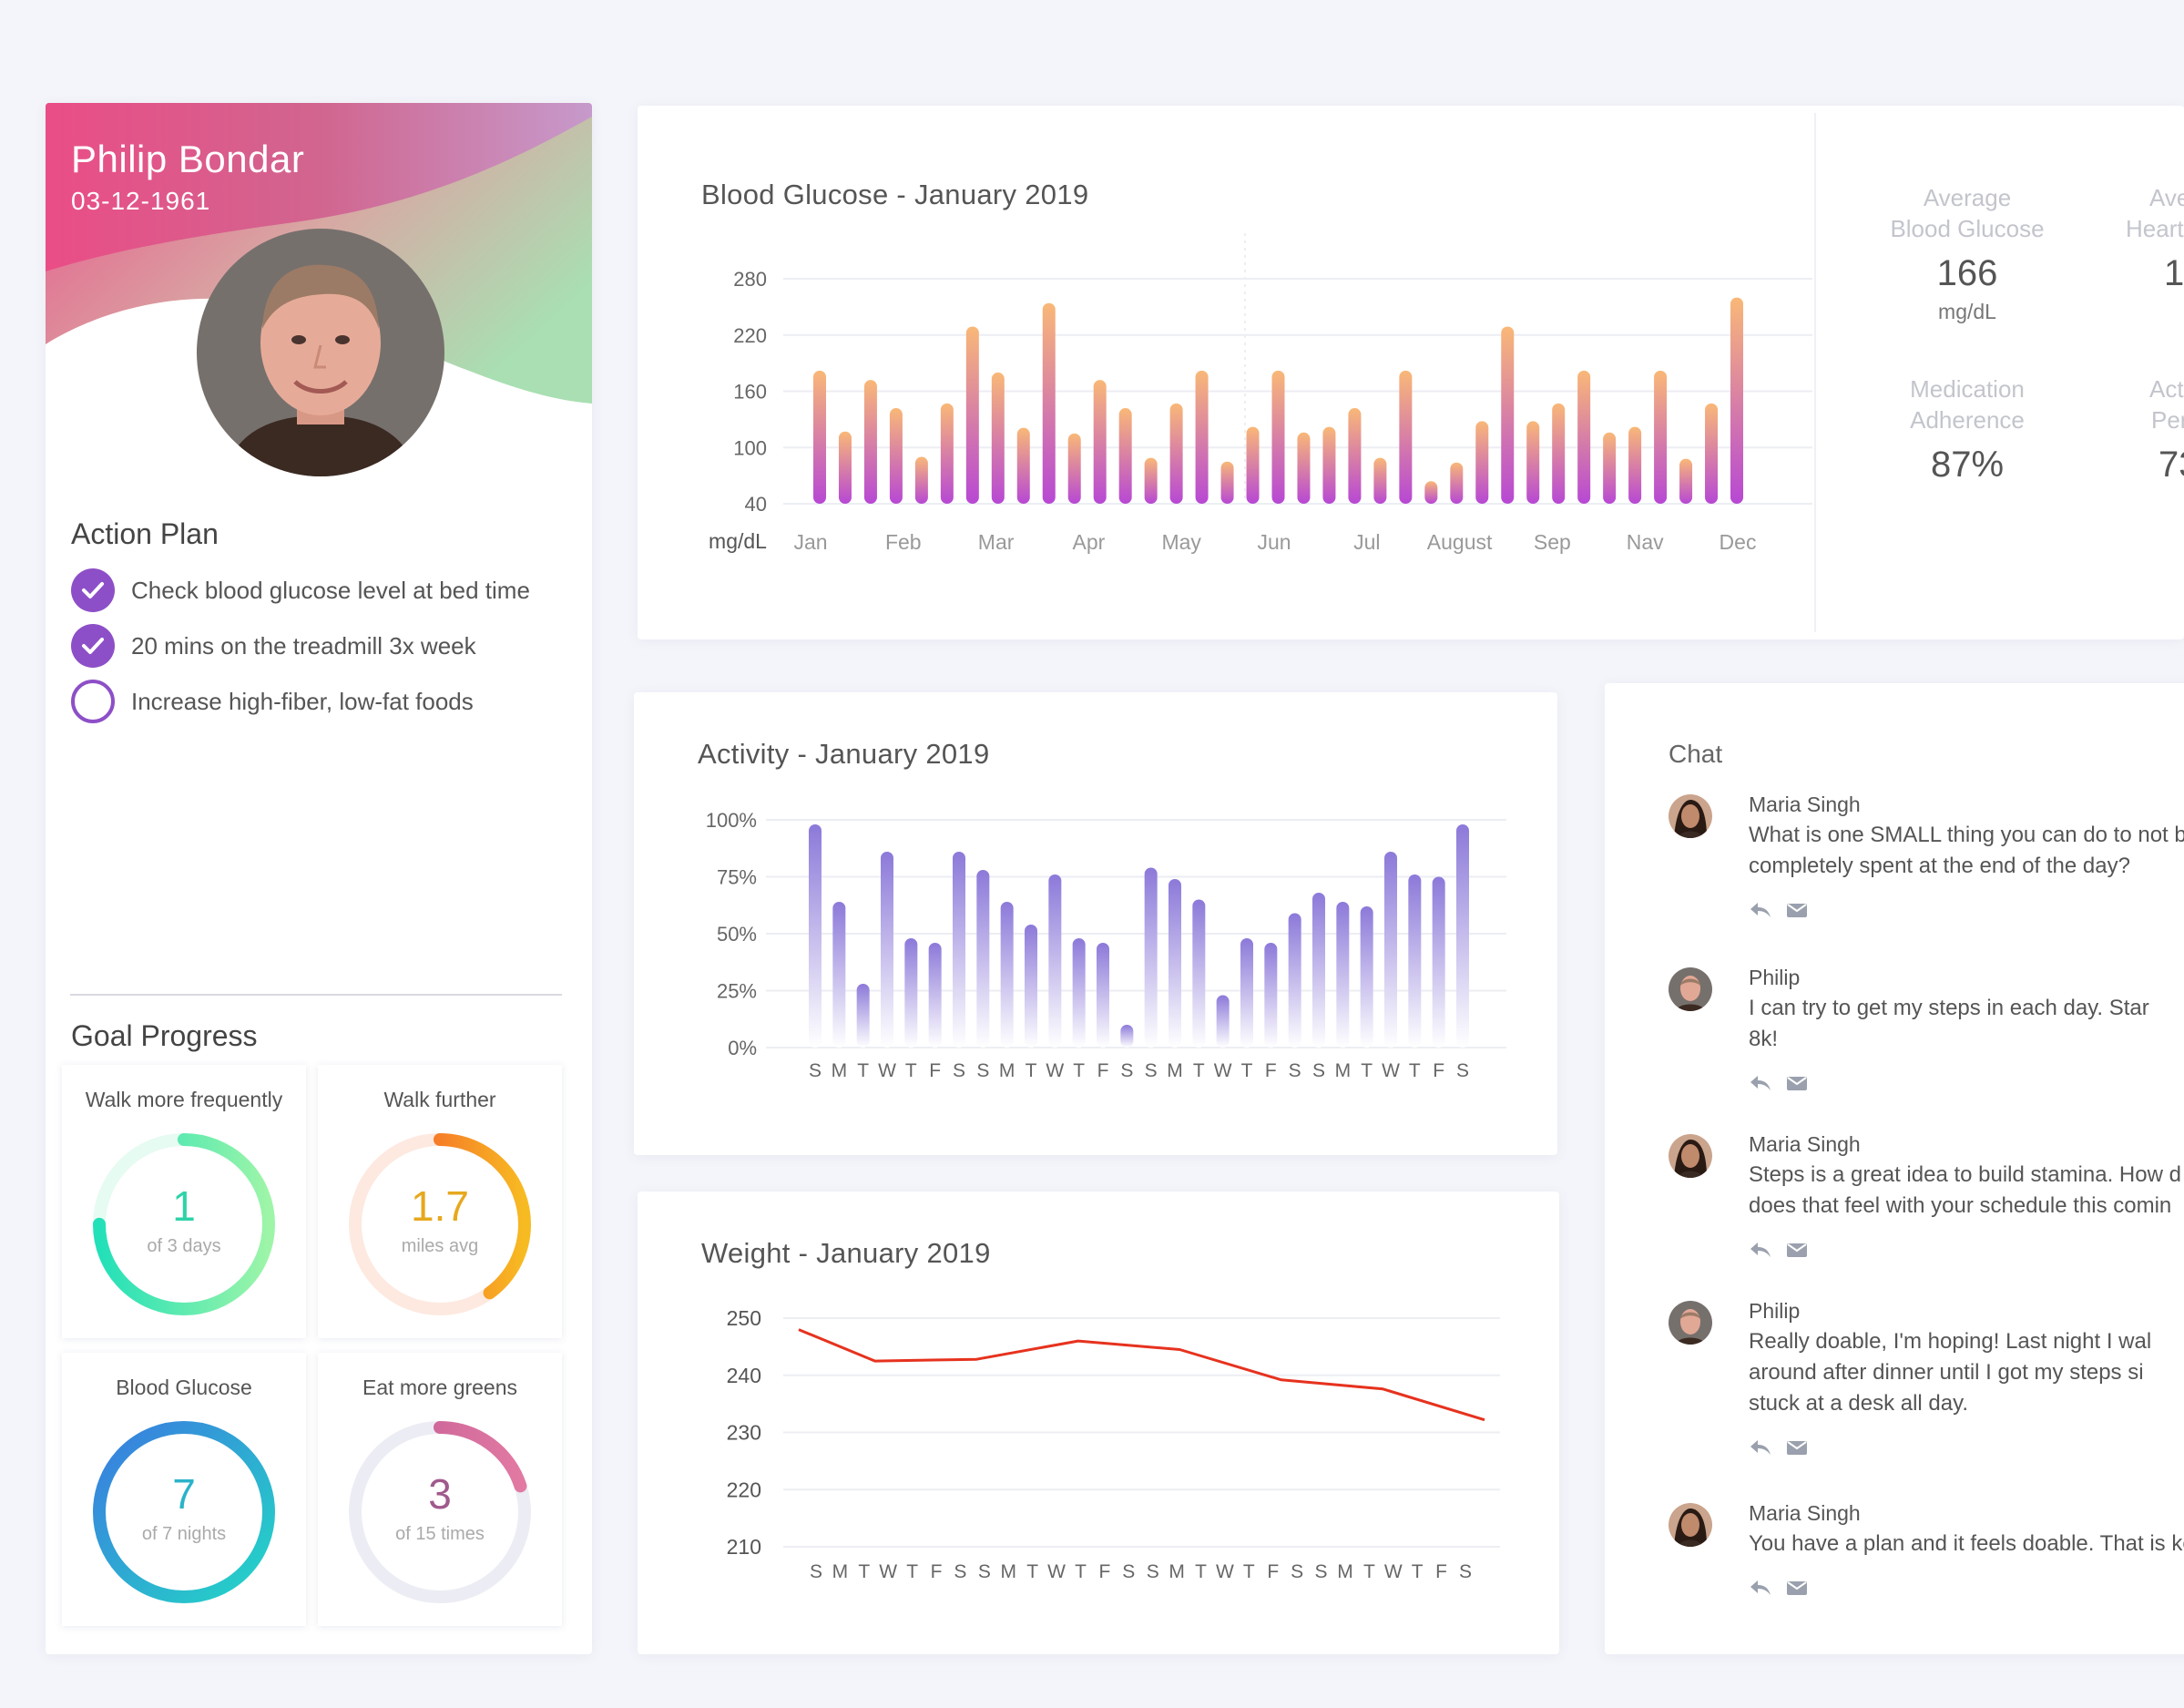 The width and height of the screenshot is (2184, 1708). I want to click on goal-card: Walk further 1.7 miles avg, so click(440, 1201).